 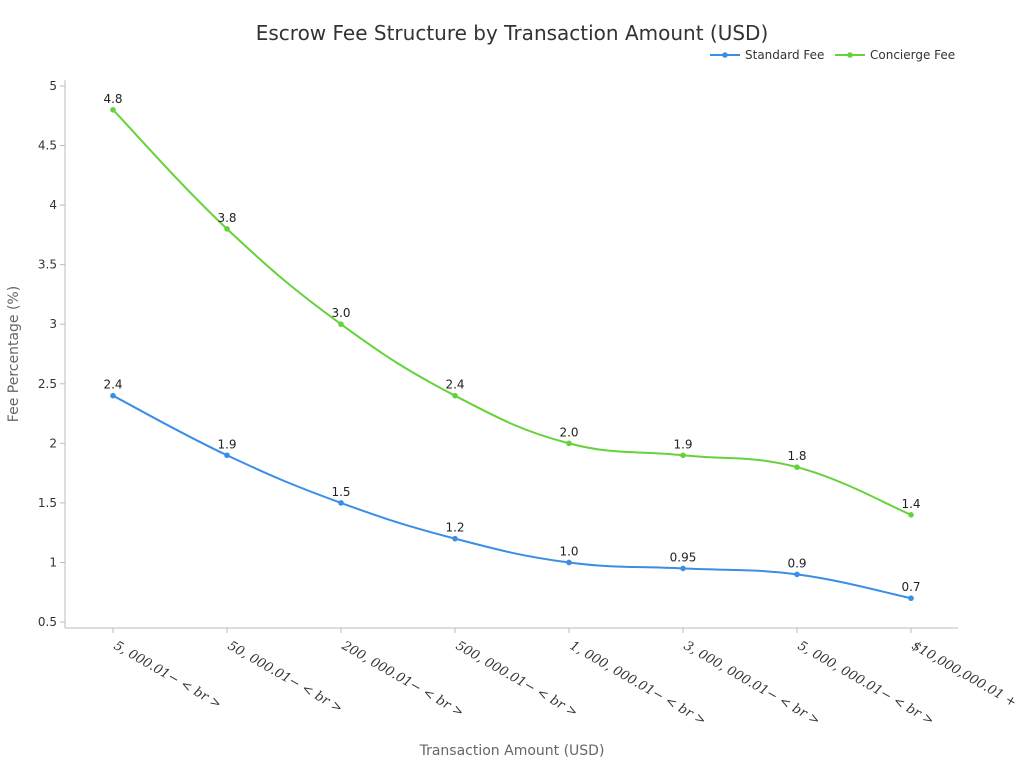 What do you see at coordinates (912, 55) in the screenshot?
I see `legend-label: Concierge Fee` at bounding box center [912, 55].